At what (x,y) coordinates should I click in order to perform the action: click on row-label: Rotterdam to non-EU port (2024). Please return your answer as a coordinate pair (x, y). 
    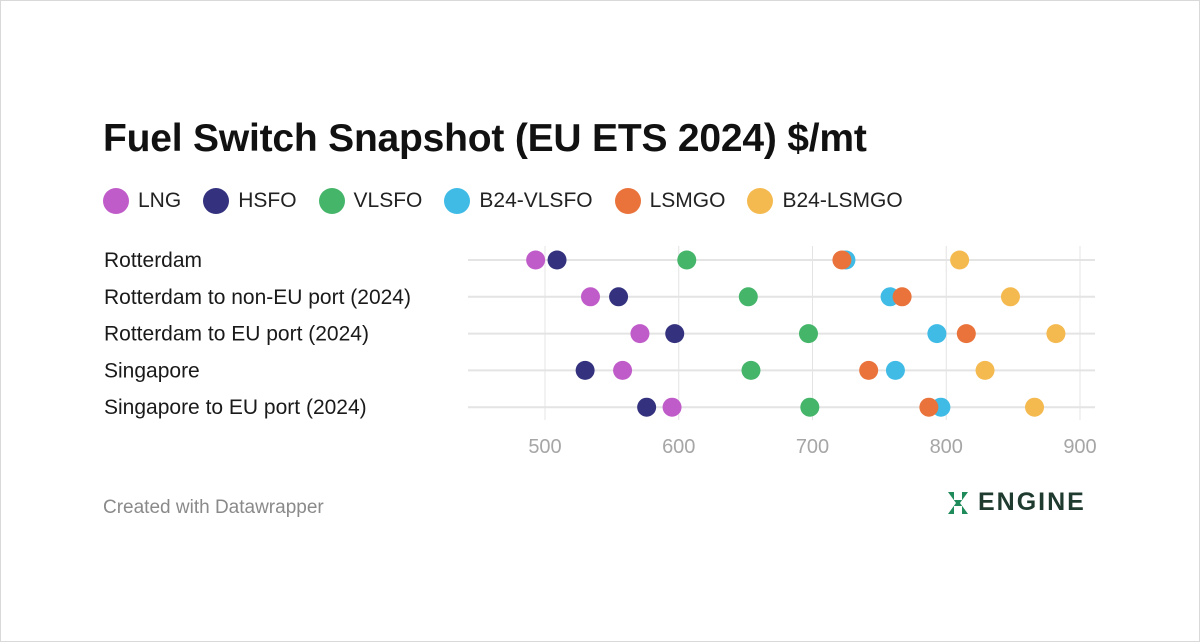
    Looking at the image, I should click on (257, 297).